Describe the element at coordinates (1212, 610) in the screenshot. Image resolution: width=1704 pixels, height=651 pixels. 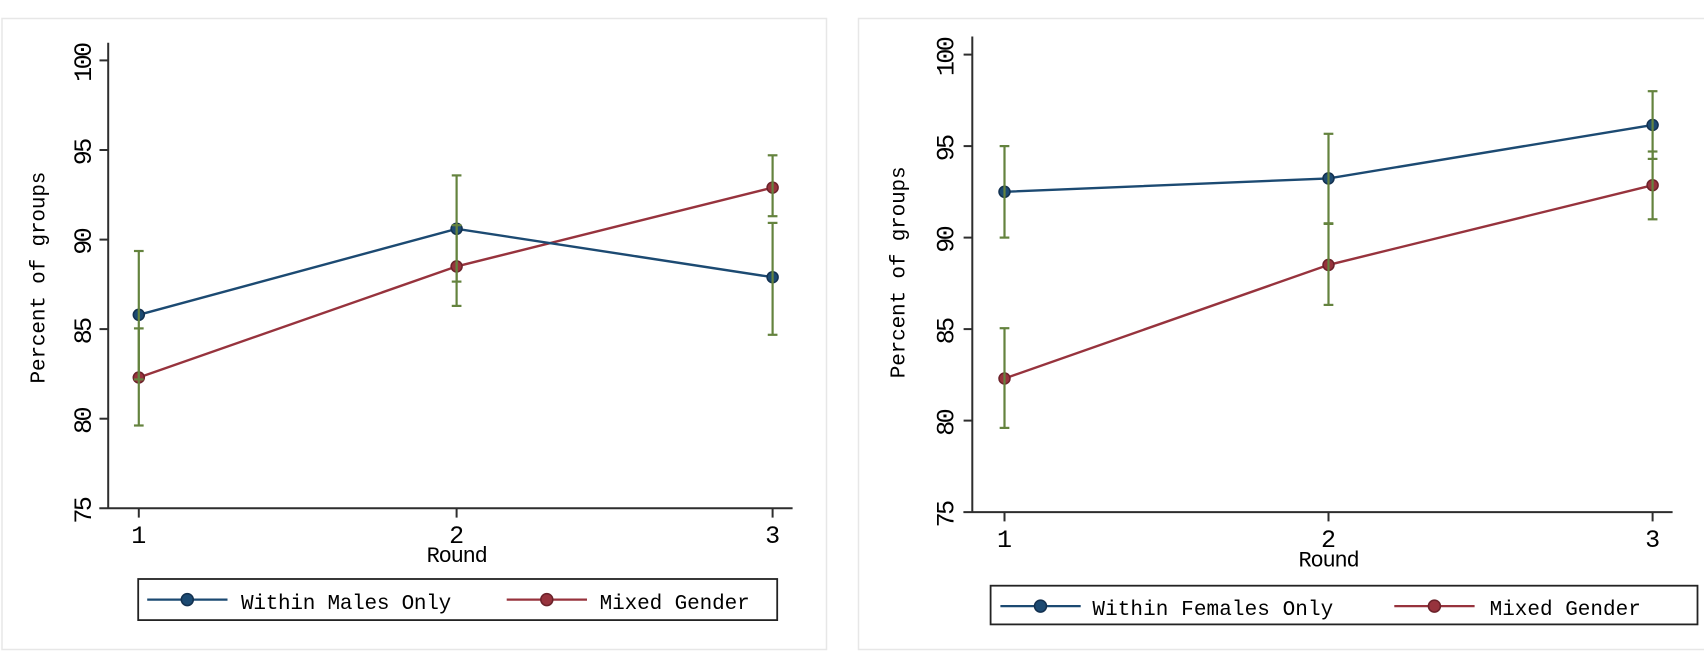
I see `svg-text: Within Females Only` at that location.